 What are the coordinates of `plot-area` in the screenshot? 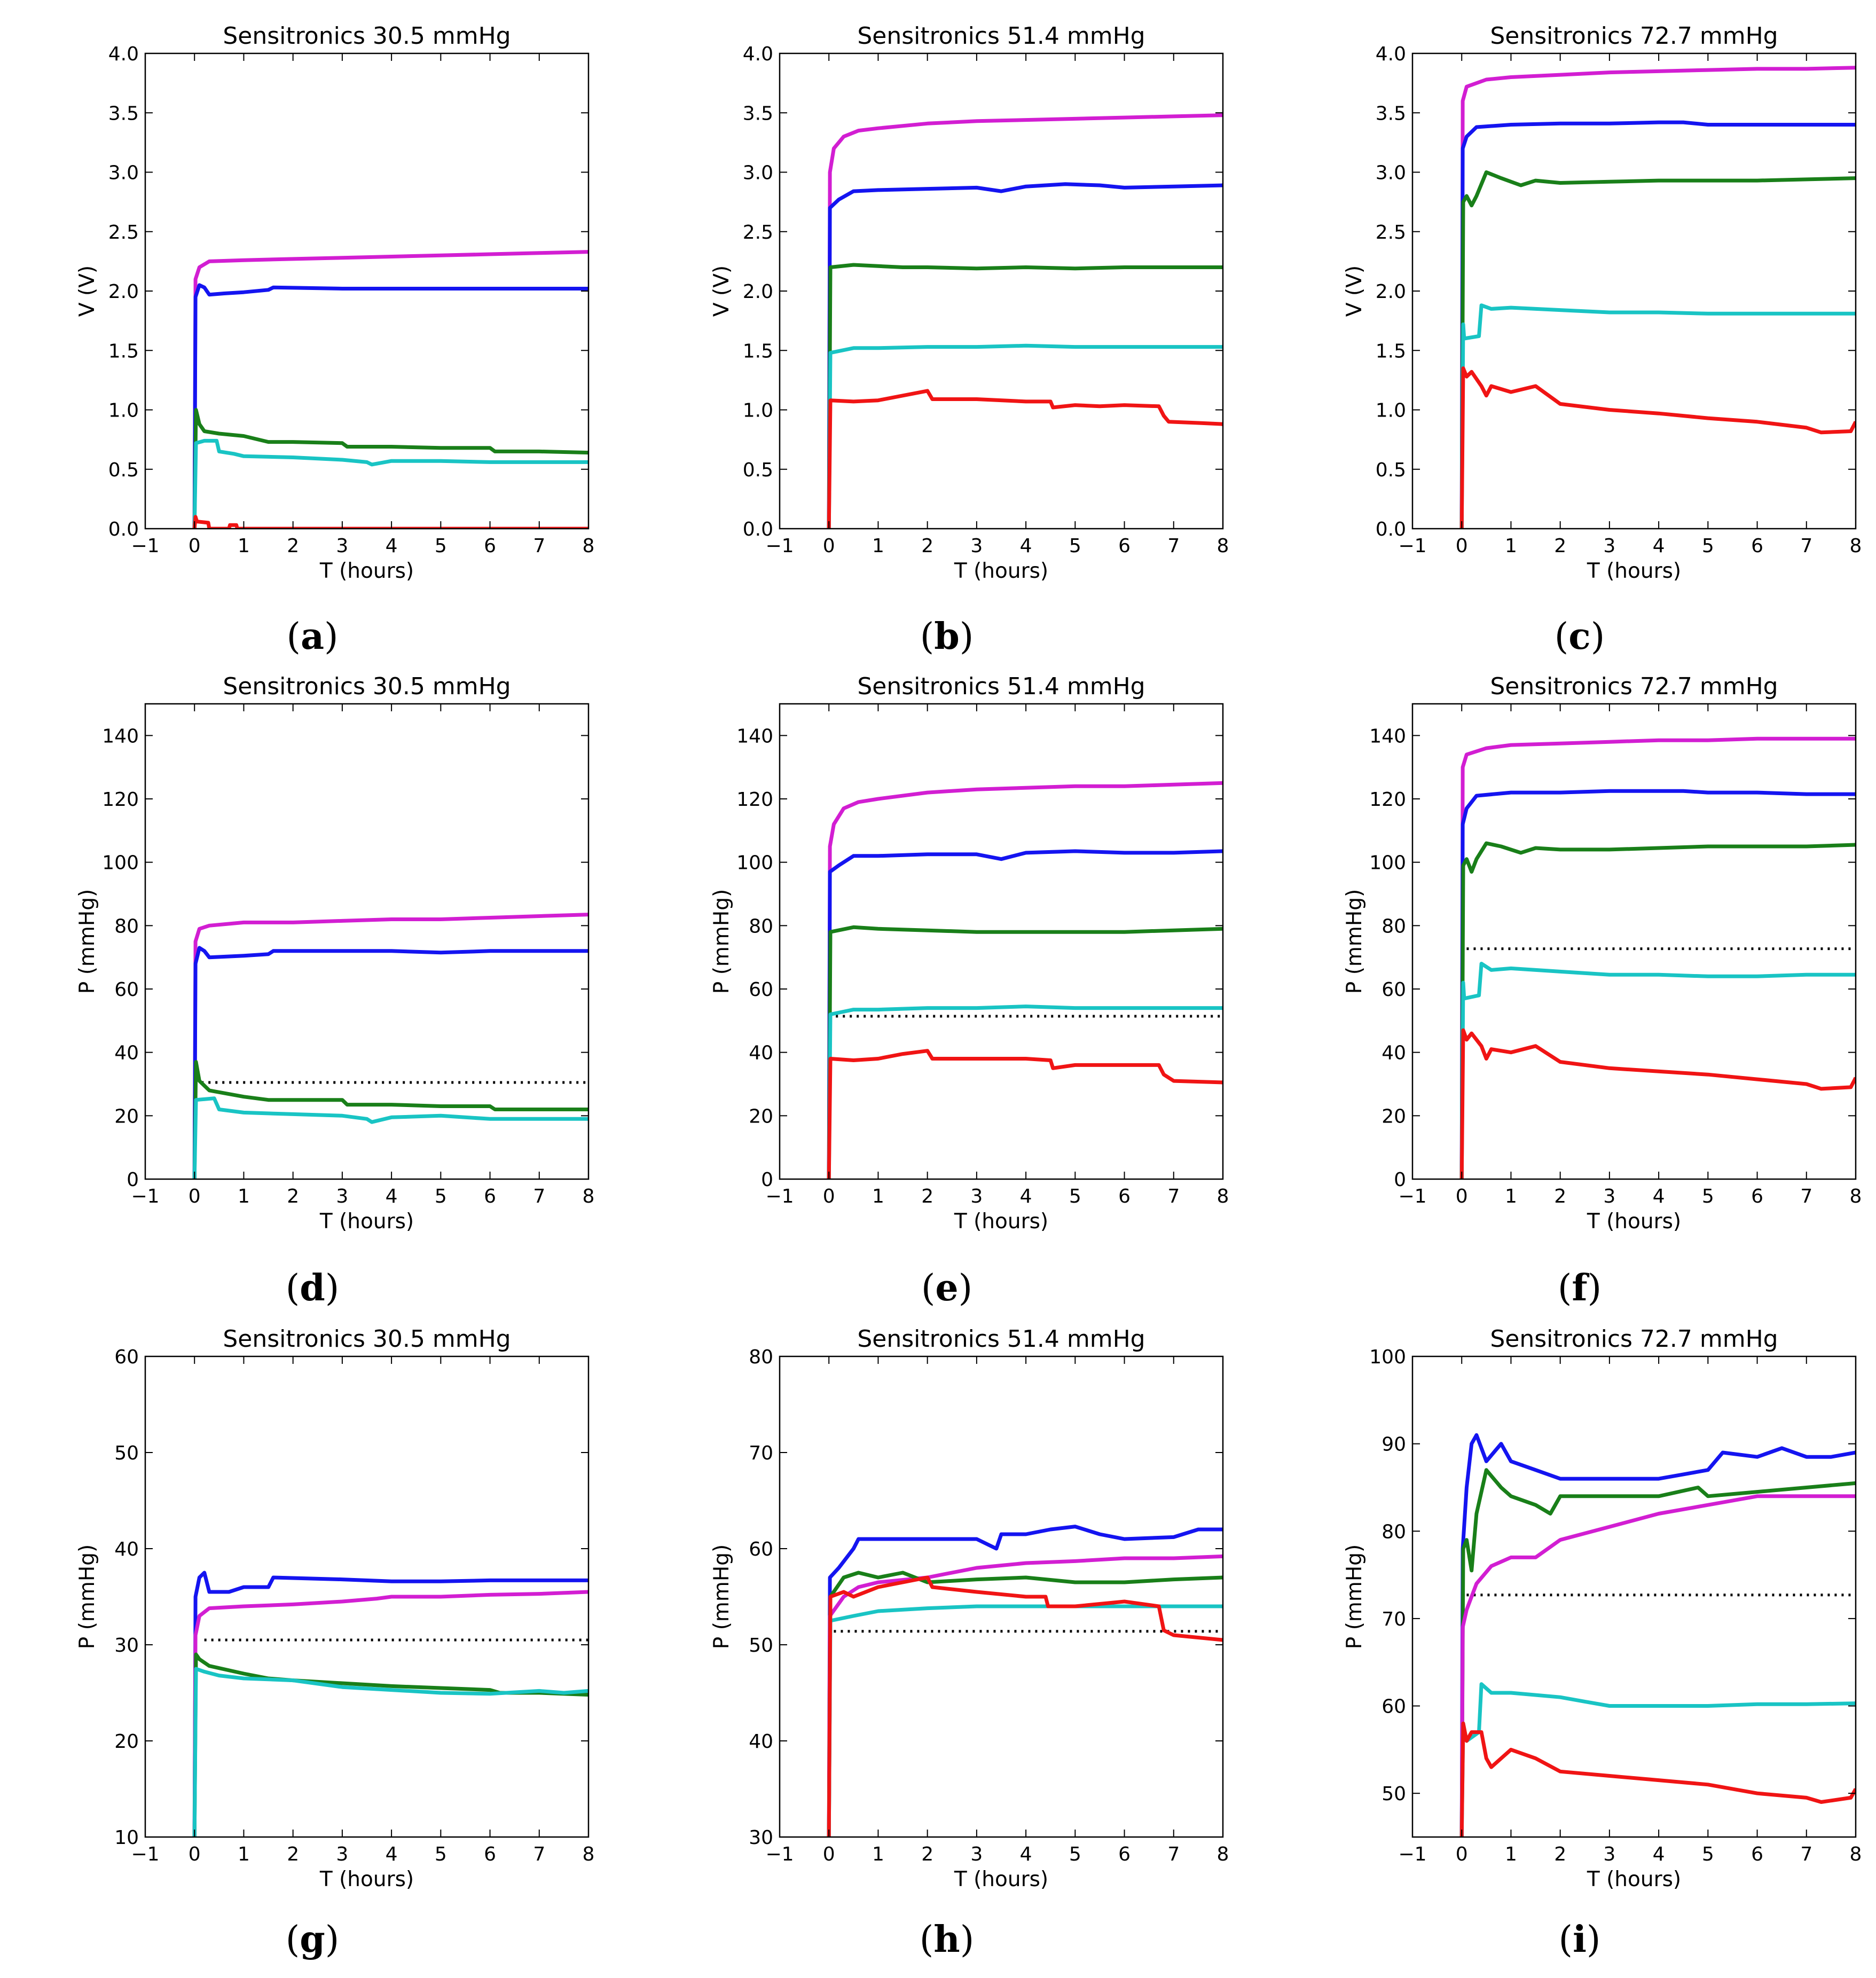 It's located at (1657, 1635).